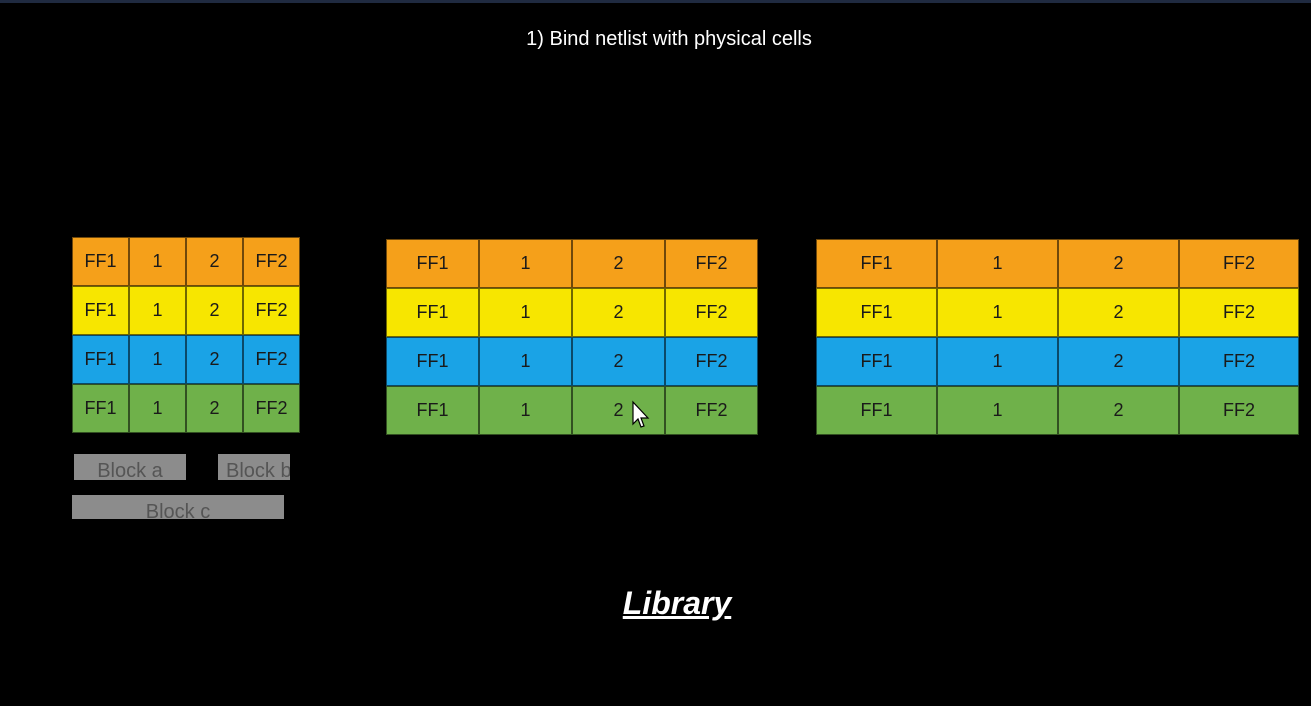 The image size is (1311, 706). I want to click on block-a-label: Block a, so click(130, 467).